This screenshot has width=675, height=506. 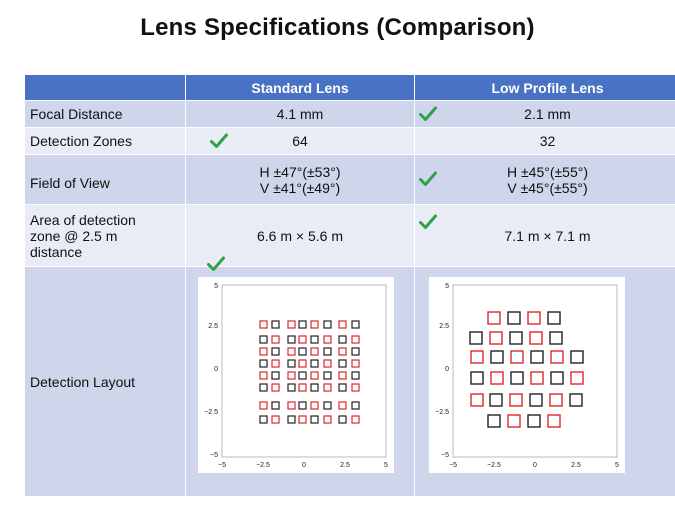 I want to click on row-label: Detection Layout, so click(x=105, y=381).